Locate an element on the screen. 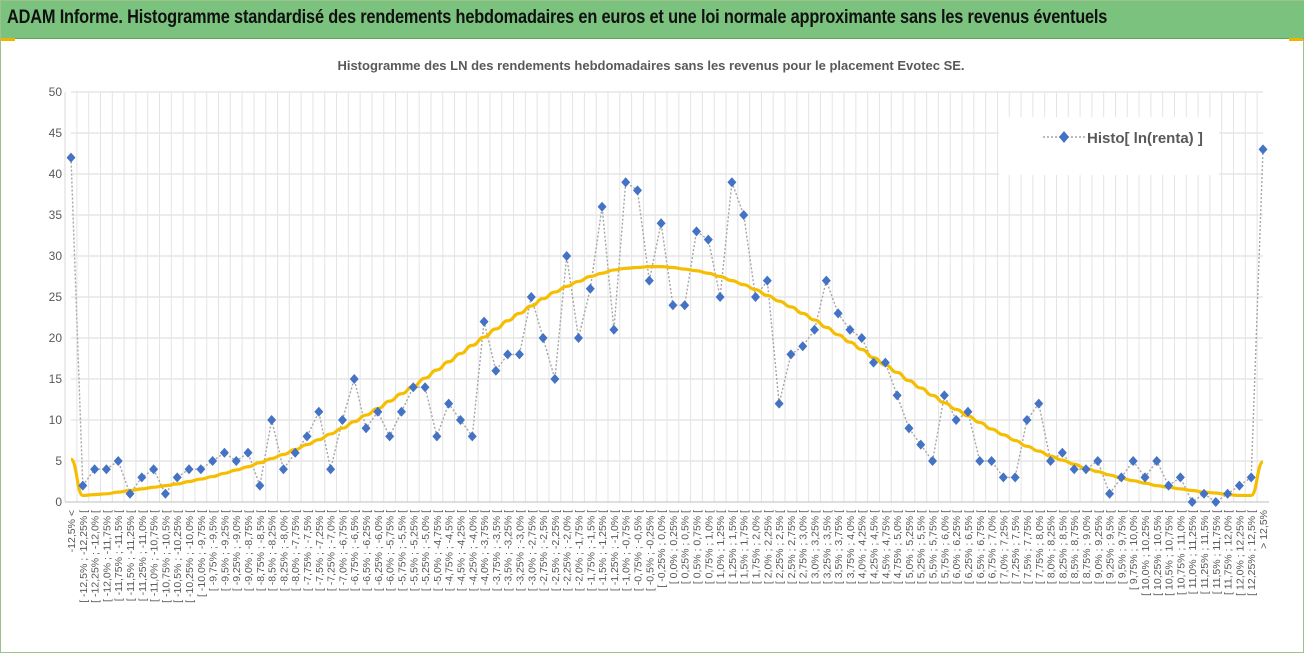  x-tick-label: [ -1,75% ; -1,5% [ is located at coordinates (591, 550).